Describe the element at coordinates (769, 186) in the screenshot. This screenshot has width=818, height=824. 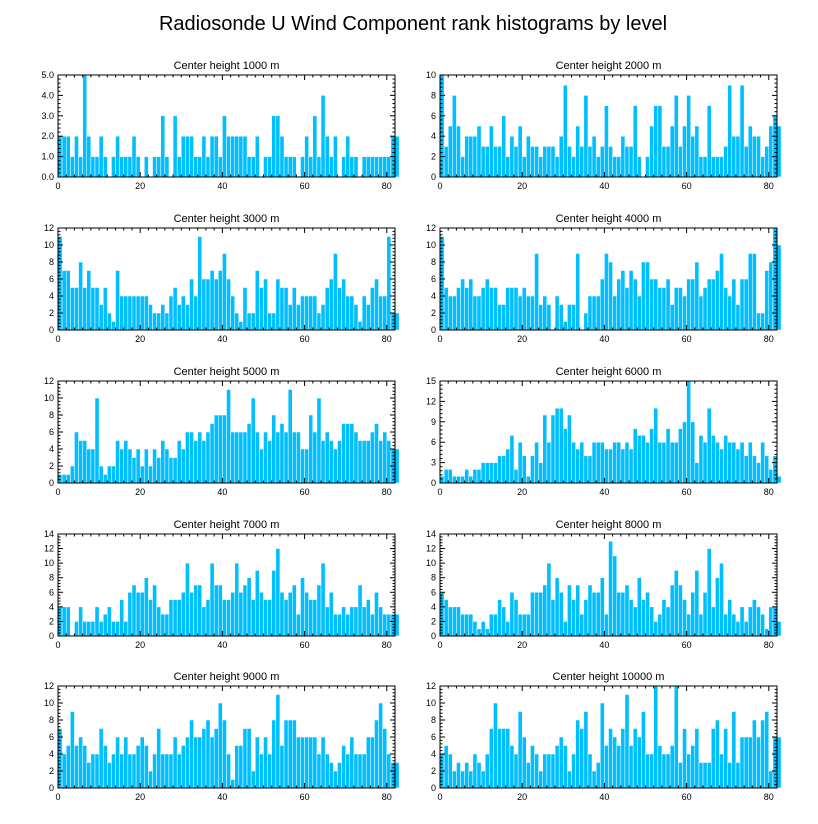
I see `x-tick-label: 80` at that location.